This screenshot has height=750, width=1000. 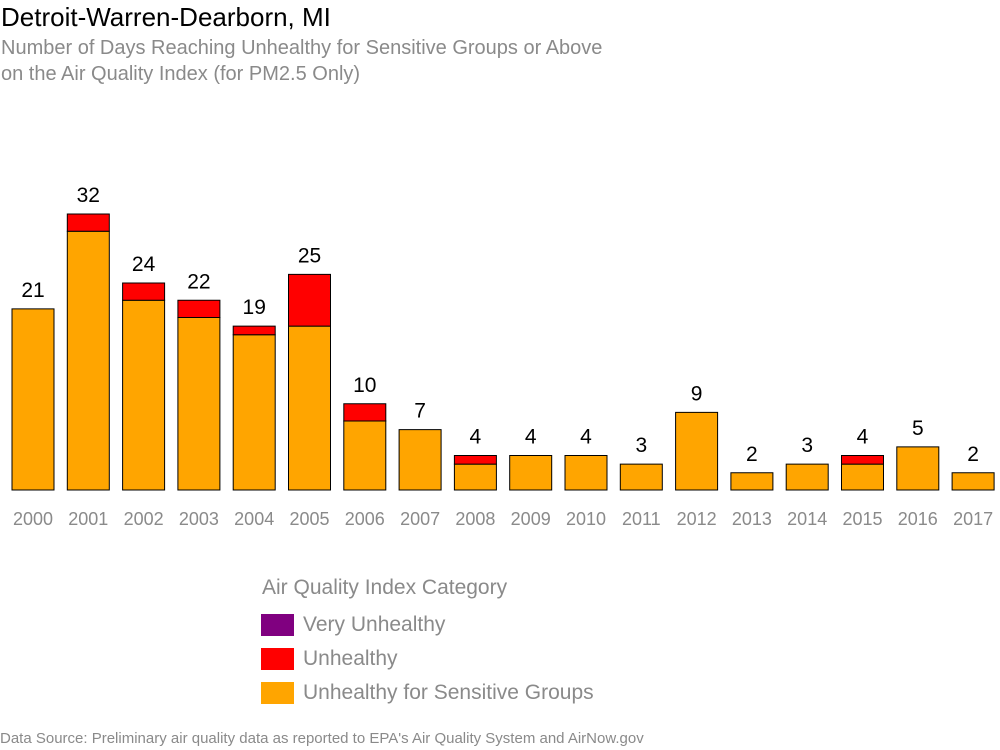 I want to click on data-label-2000: 21, so click(x=32, y=290).